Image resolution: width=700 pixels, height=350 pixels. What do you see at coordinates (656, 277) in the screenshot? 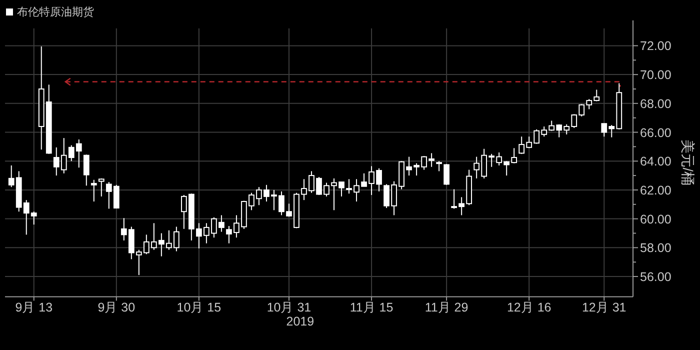
I see `y-tick-label: 56.00` at bounding box center [656, 277].